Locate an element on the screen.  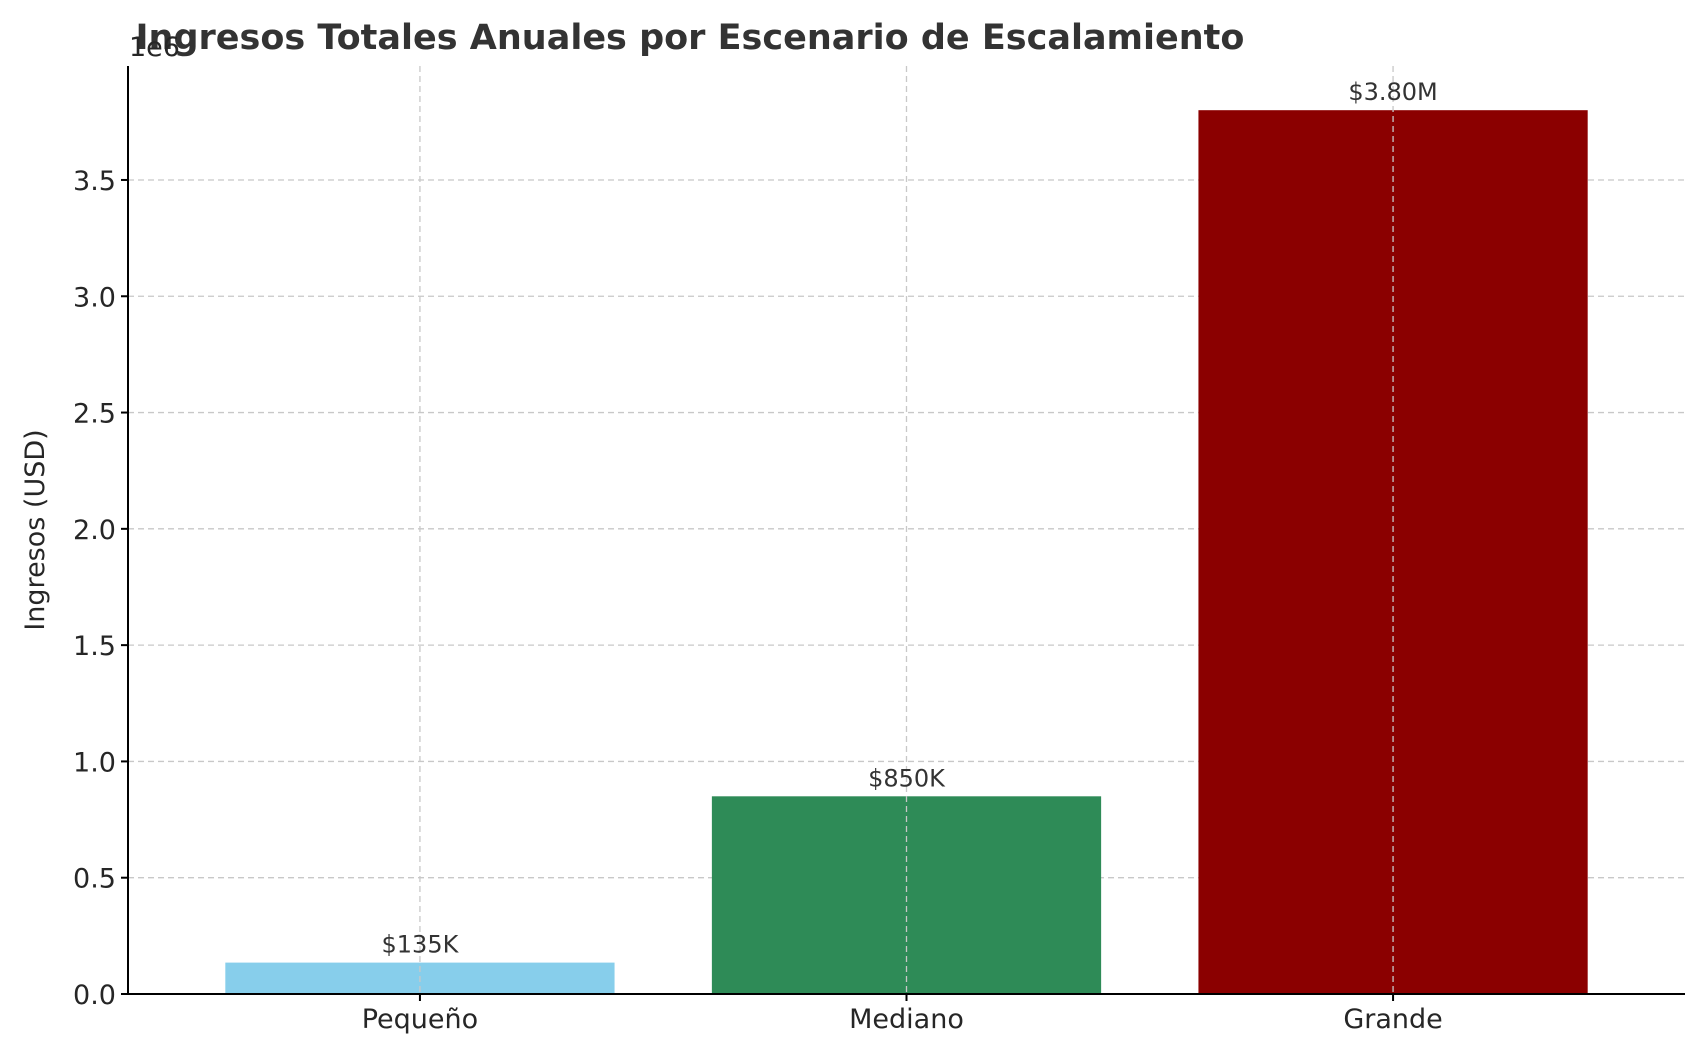
bar is located at coordinates (906, 895).